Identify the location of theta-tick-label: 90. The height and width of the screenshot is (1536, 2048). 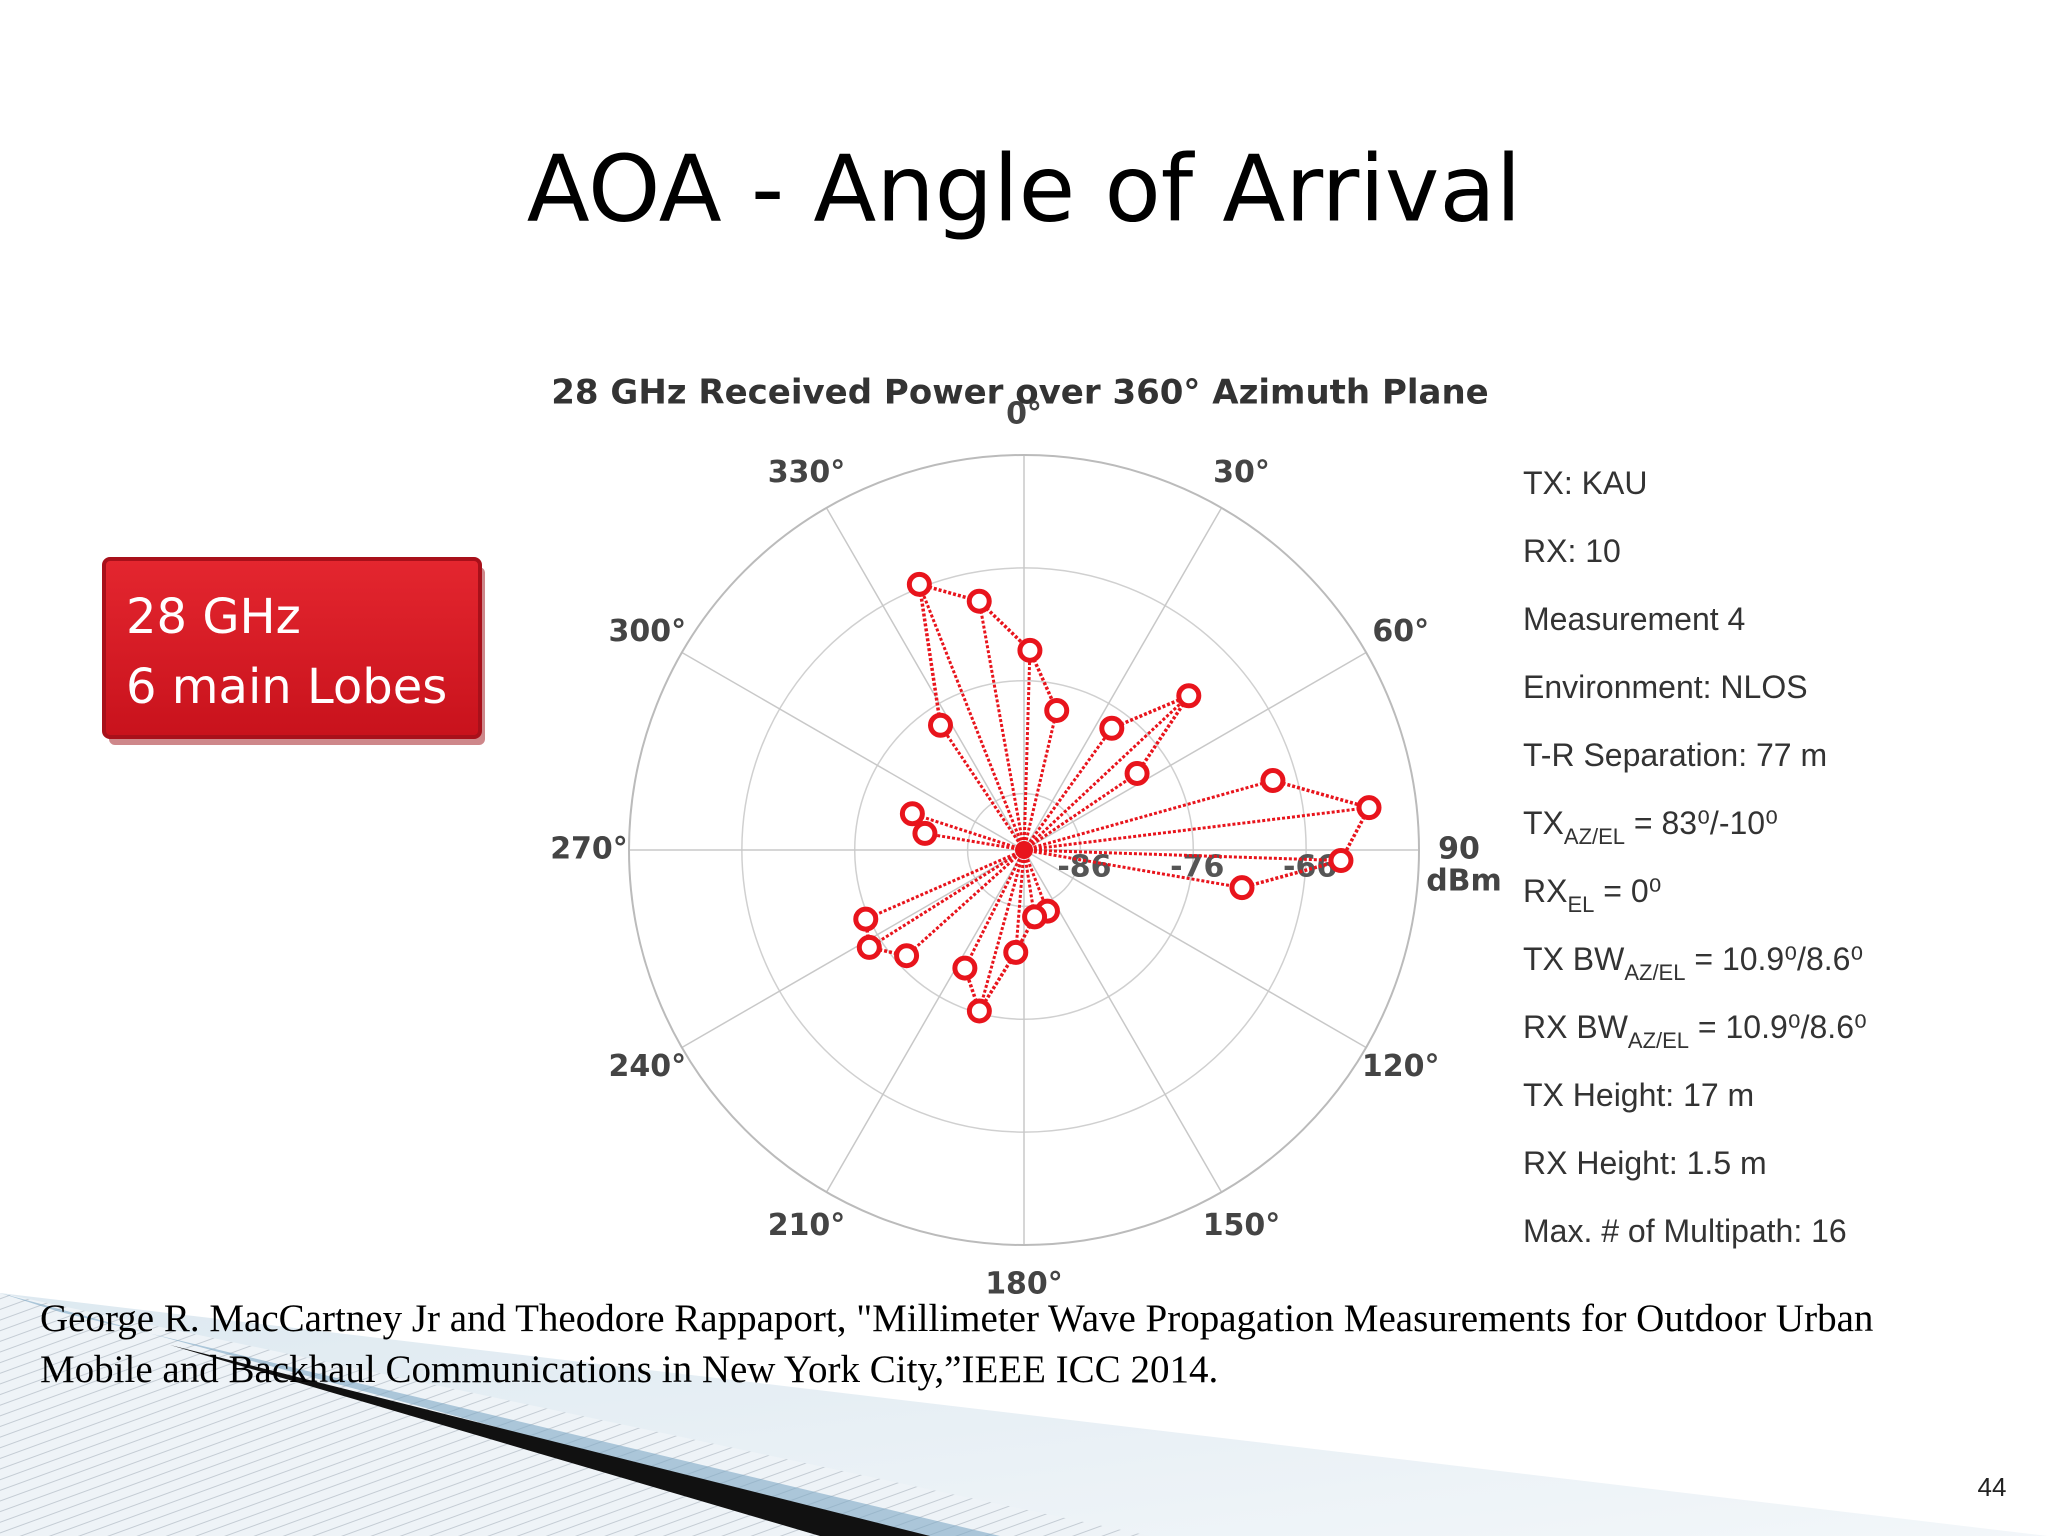
(1459, 849).